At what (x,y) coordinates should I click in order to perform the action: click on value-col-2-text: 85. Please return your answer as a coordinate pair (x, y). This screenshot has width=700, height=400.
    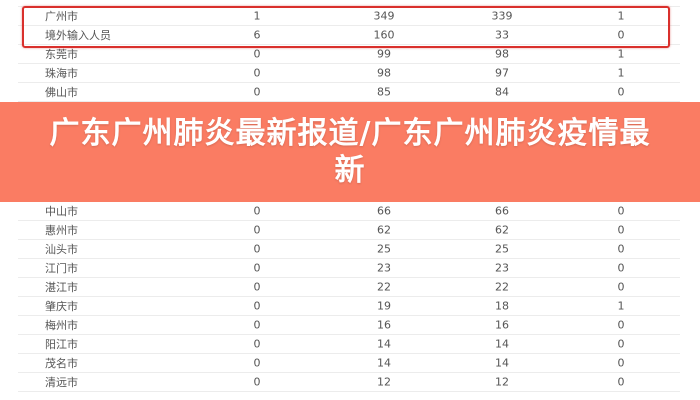
    Looking at the image, I should click on (384, 92).